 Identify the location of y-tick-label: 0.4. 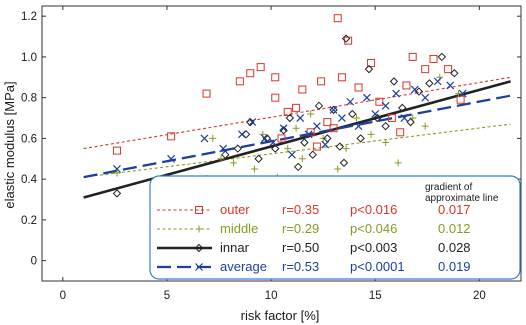
(29, 180).